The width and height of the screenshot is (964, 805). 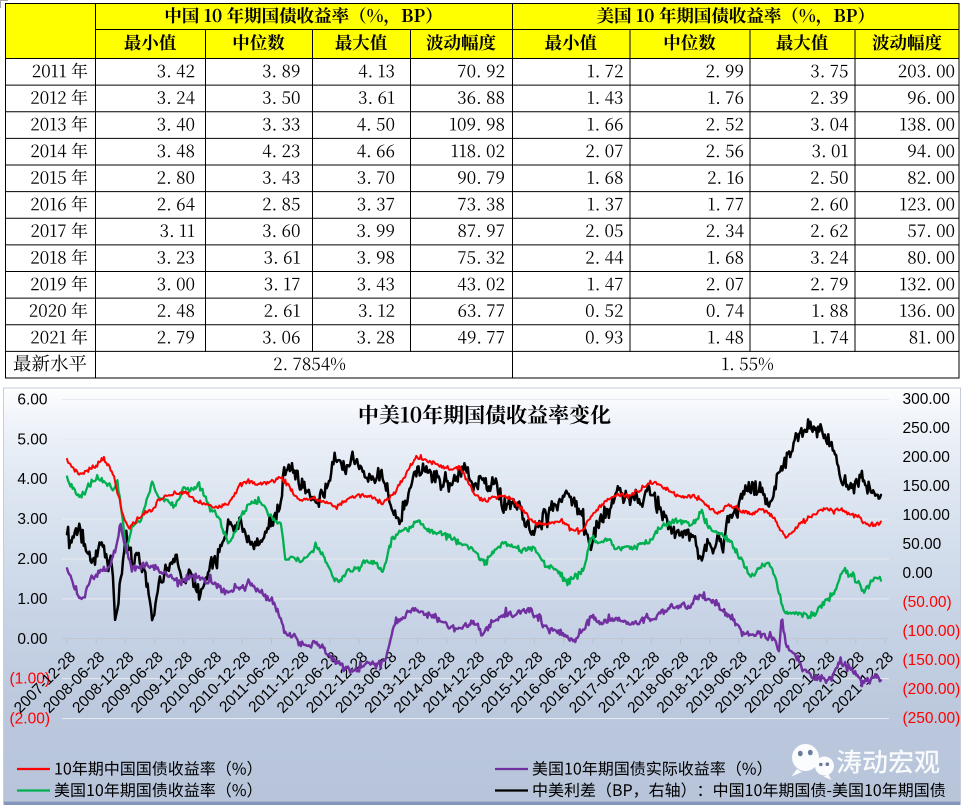 I want to click on svg-text: 200.00, so click(x=927, y=457).